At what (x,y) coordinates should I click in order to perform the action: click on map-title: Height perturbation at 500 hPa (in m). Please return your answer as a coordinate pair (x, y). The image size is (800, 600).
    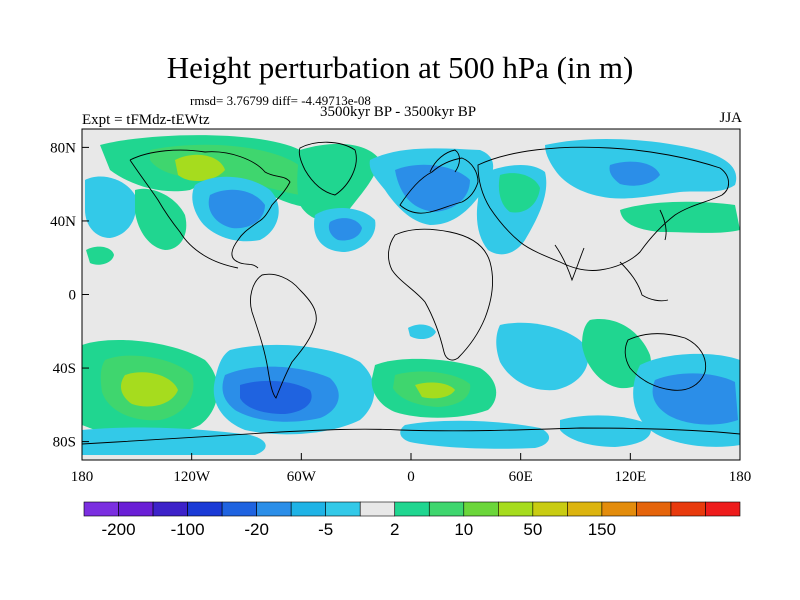
    Looking at the image, I should click on (400, 67).